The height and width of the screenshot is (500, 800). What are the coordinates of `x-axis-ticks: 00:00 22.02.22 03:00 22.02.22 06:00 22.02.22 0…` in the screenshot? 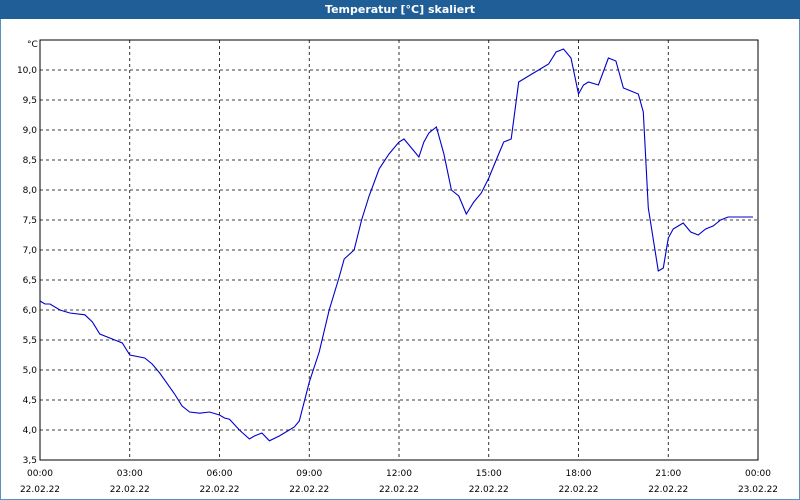 It's located at (399, 482).